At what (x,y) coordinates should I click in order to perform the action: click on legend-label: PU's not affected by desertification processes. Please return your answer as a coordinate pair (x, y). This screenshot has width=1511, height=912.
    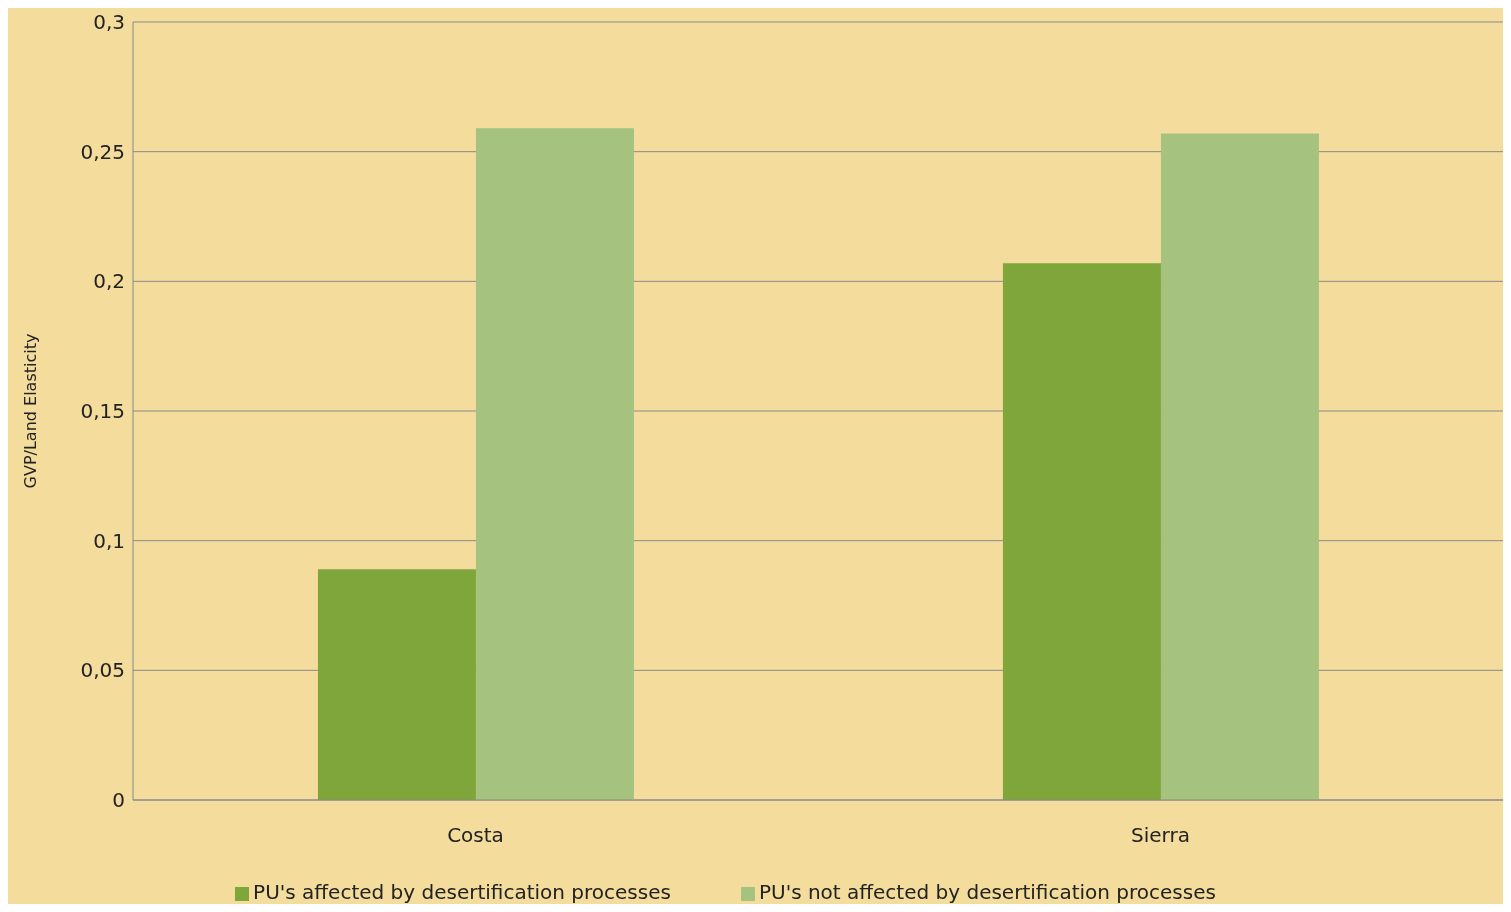
    Looking at the image, I should click on (987, 892).